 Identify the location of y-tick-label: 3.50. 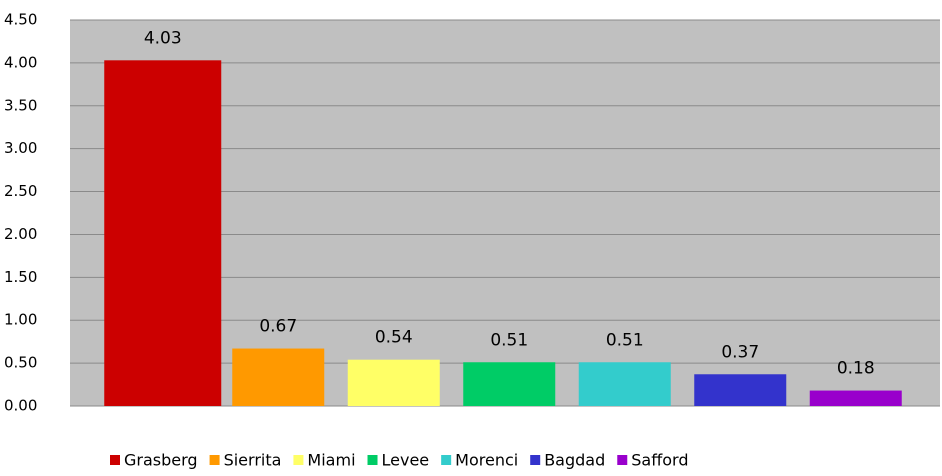
(20, 105).